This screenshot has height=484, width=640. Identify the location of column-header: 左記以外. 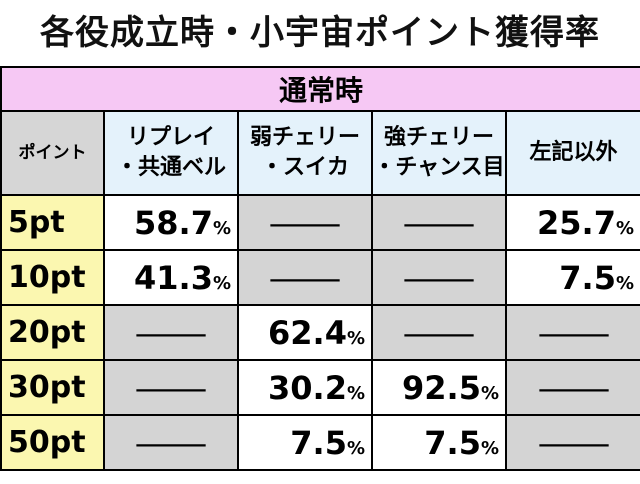
(572, 153).